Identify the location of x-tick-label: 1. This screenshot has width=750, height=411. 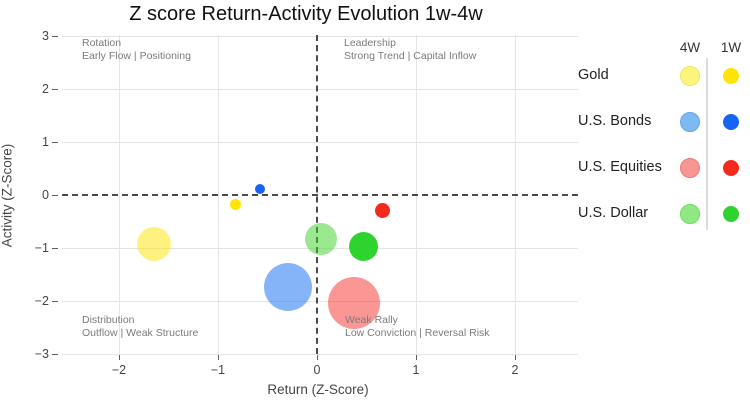
(416, 370).